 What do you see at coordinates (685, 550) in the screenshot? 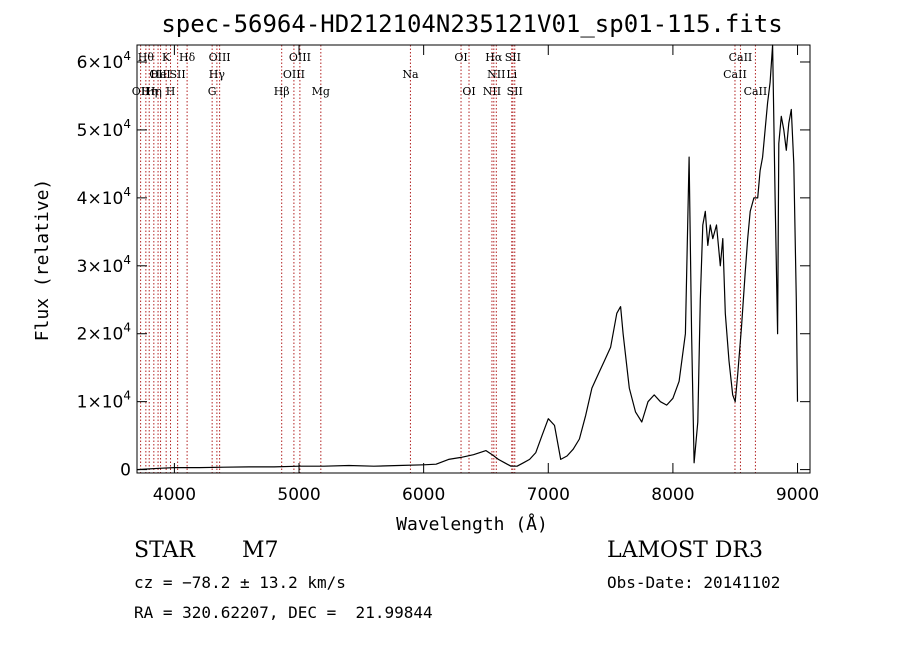
I see `survey-name: LAMOST DR3` at bounding box center [685, 550].